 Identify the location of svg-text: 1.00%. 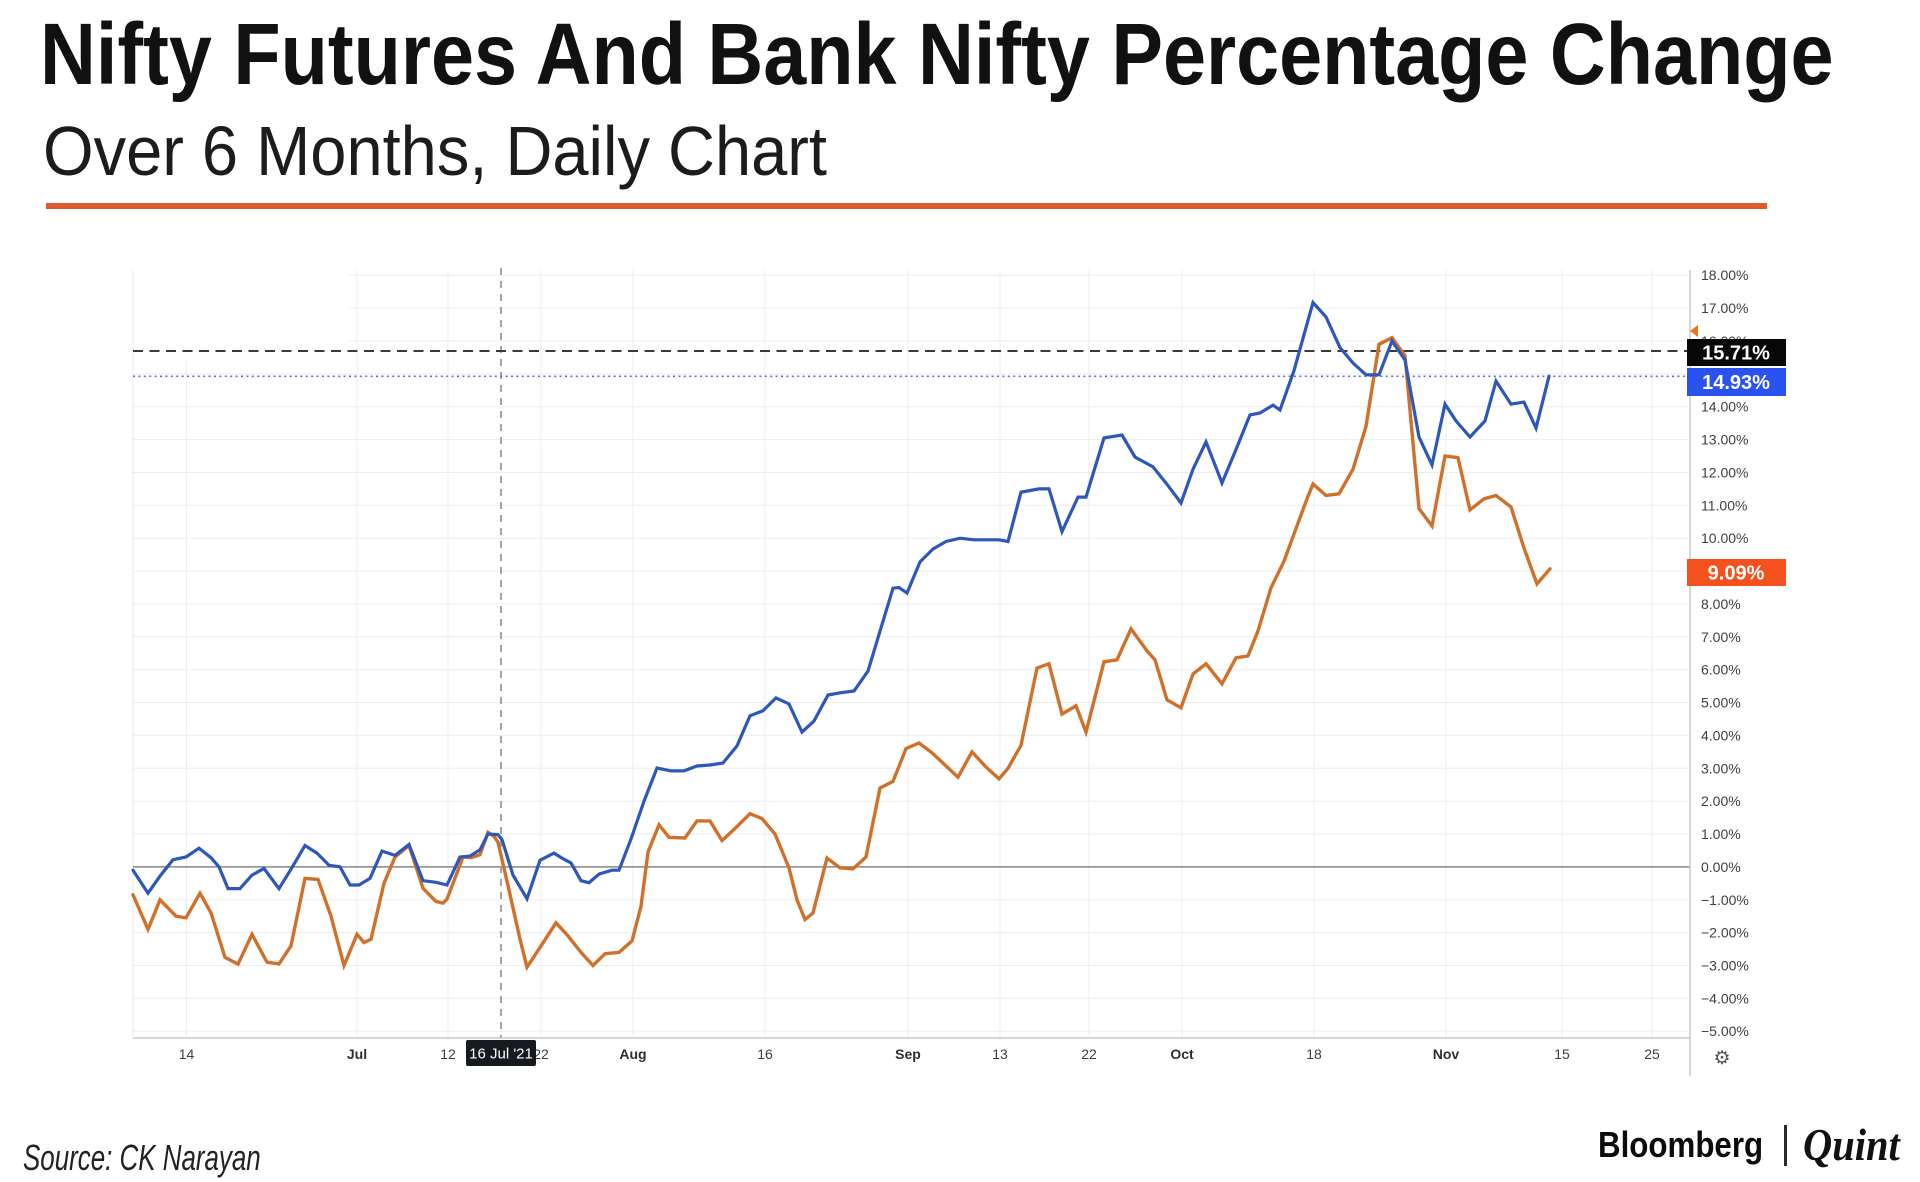
(1721, 834).